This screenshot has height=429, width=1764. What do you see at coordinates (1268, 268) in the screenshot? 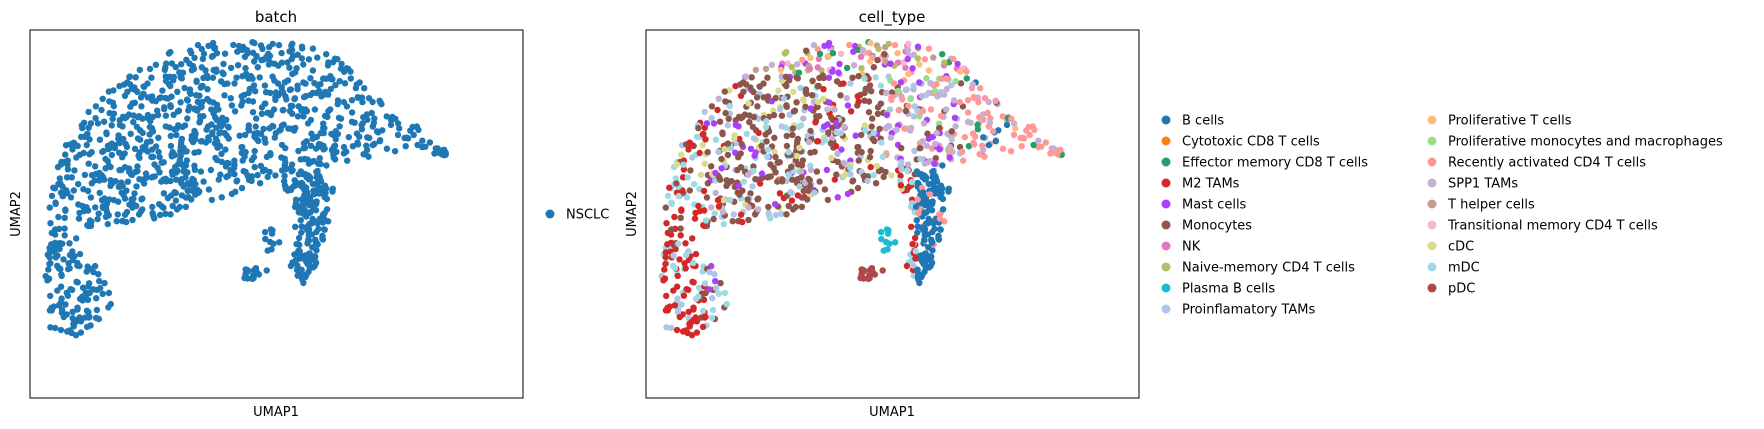
I see `legend-label: Naive-memory CD4 T cells` at bounding box center [1268, 268].